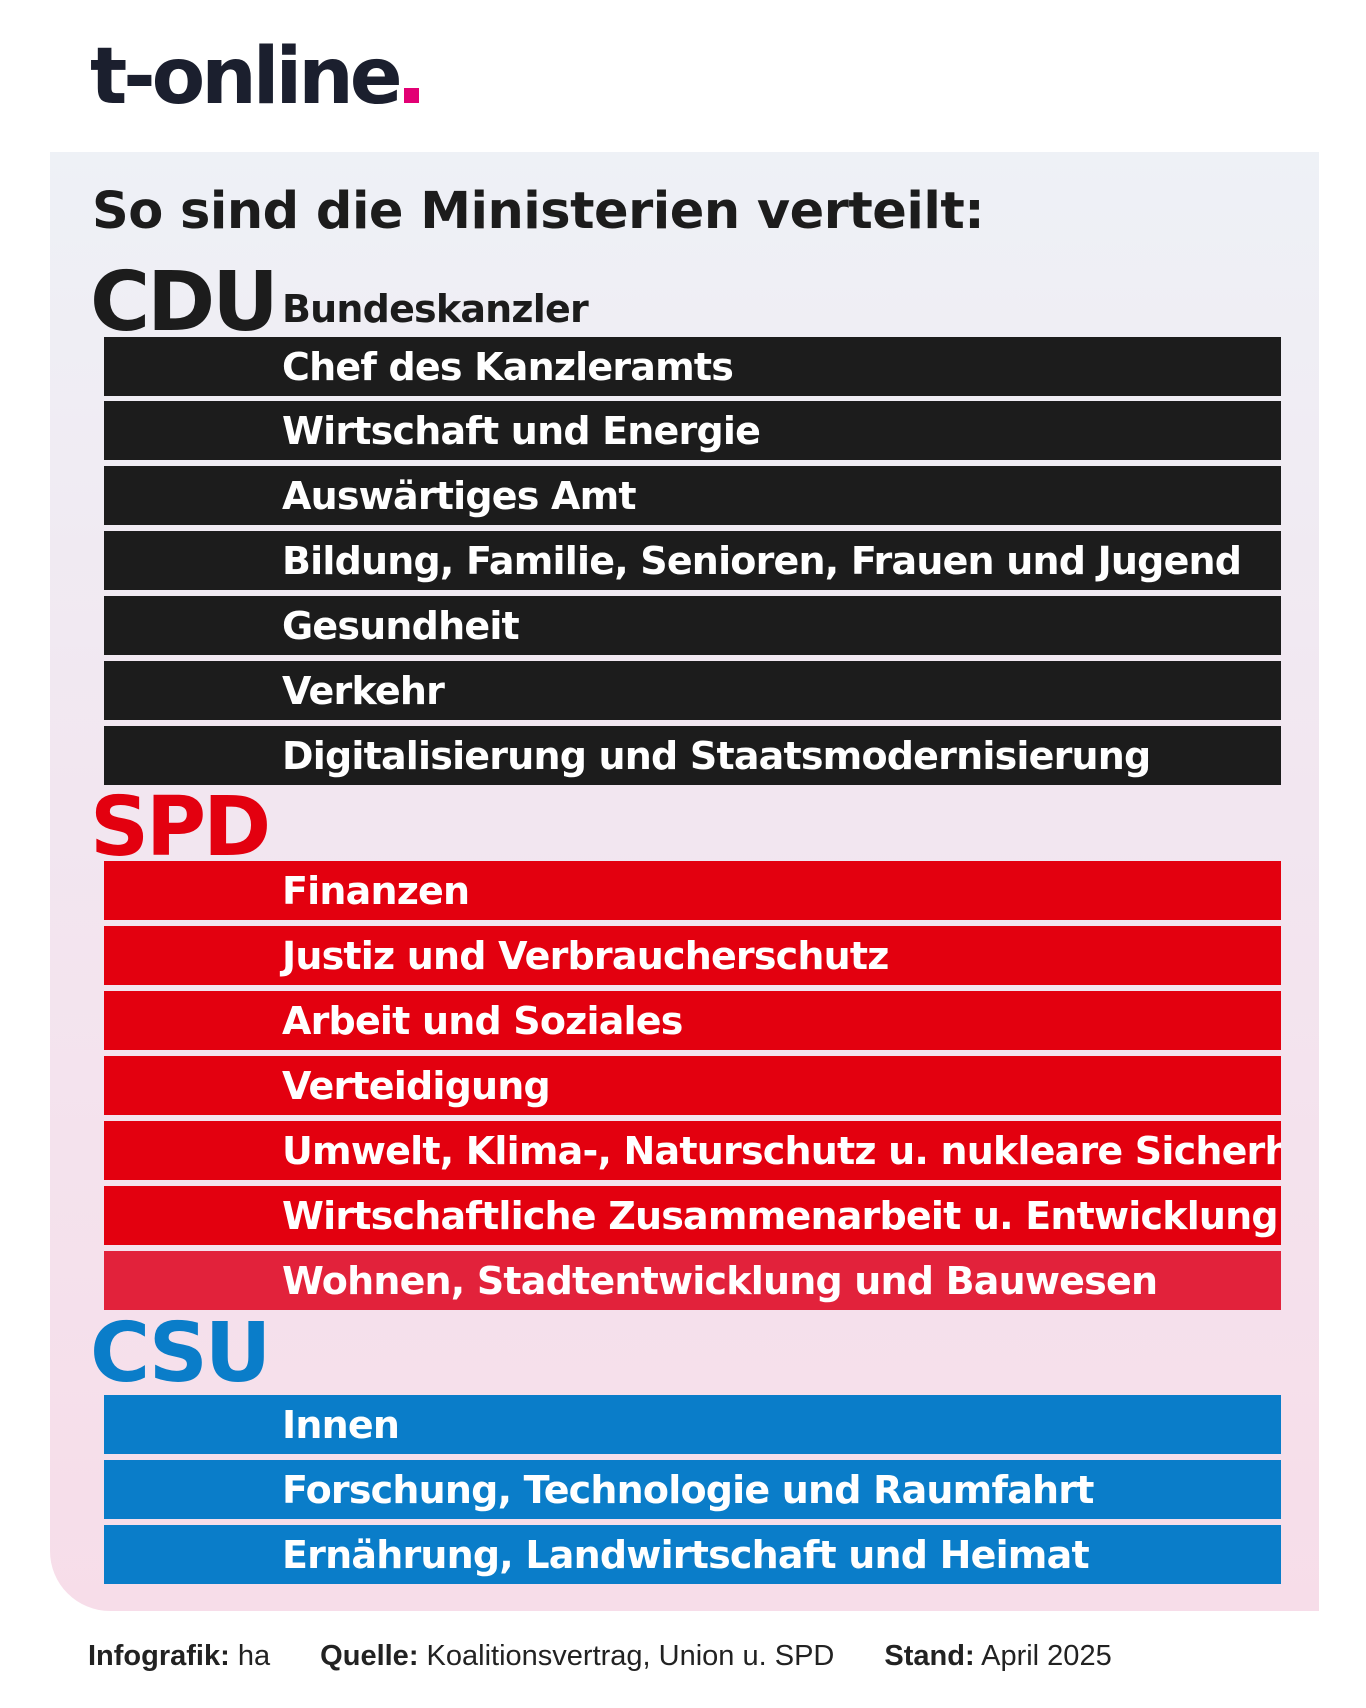 The width and height of the screenshot is (1366, 1708). I want to click on ministry-row: Bundeskanzler, so click(435, 308).